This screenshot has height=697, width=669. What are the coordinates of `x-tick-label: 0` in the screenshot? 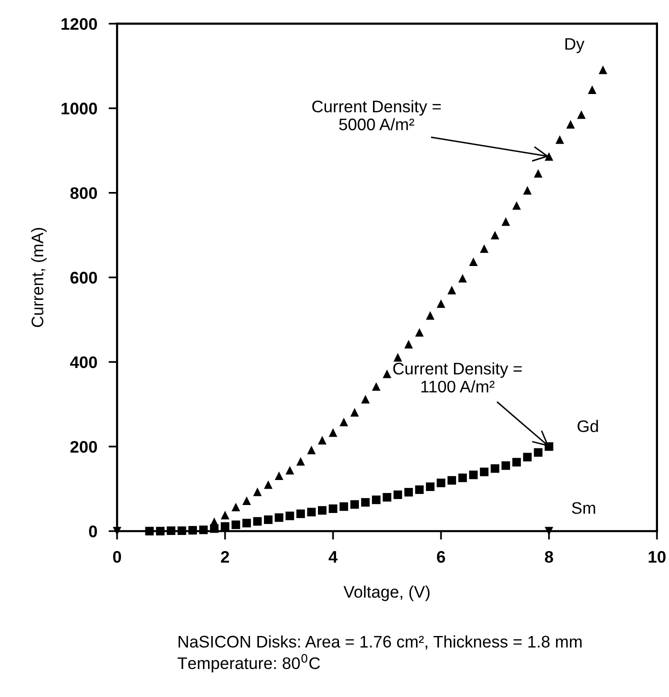 It's located at (117, 557).